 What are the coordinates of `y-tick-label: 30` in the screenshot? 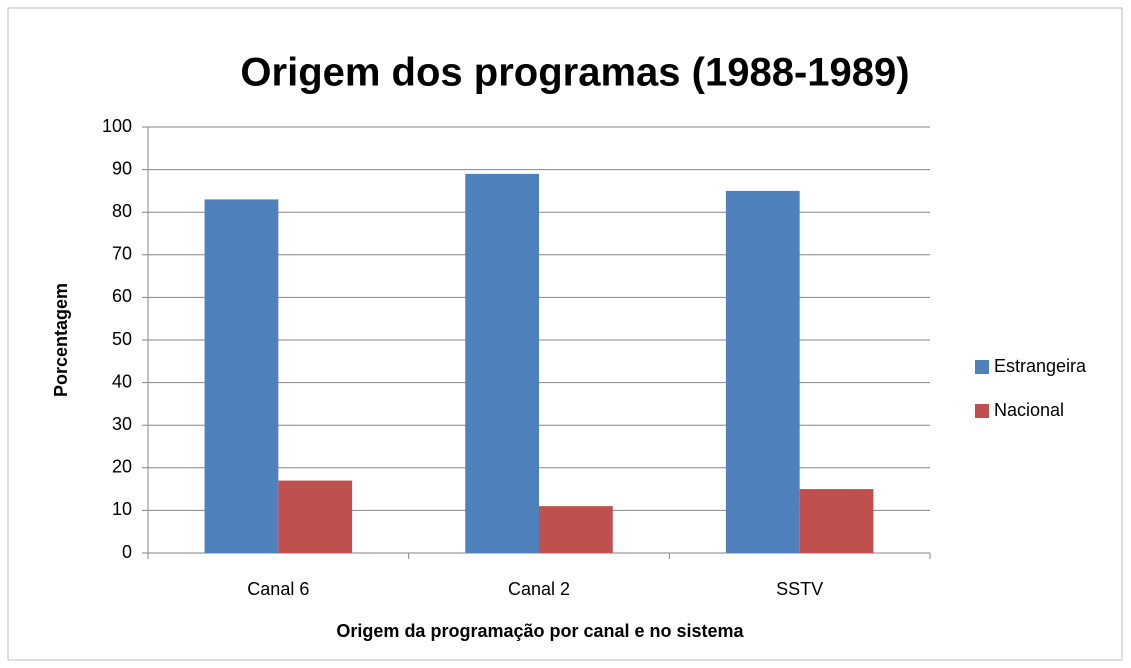 It's located at (122, 424).